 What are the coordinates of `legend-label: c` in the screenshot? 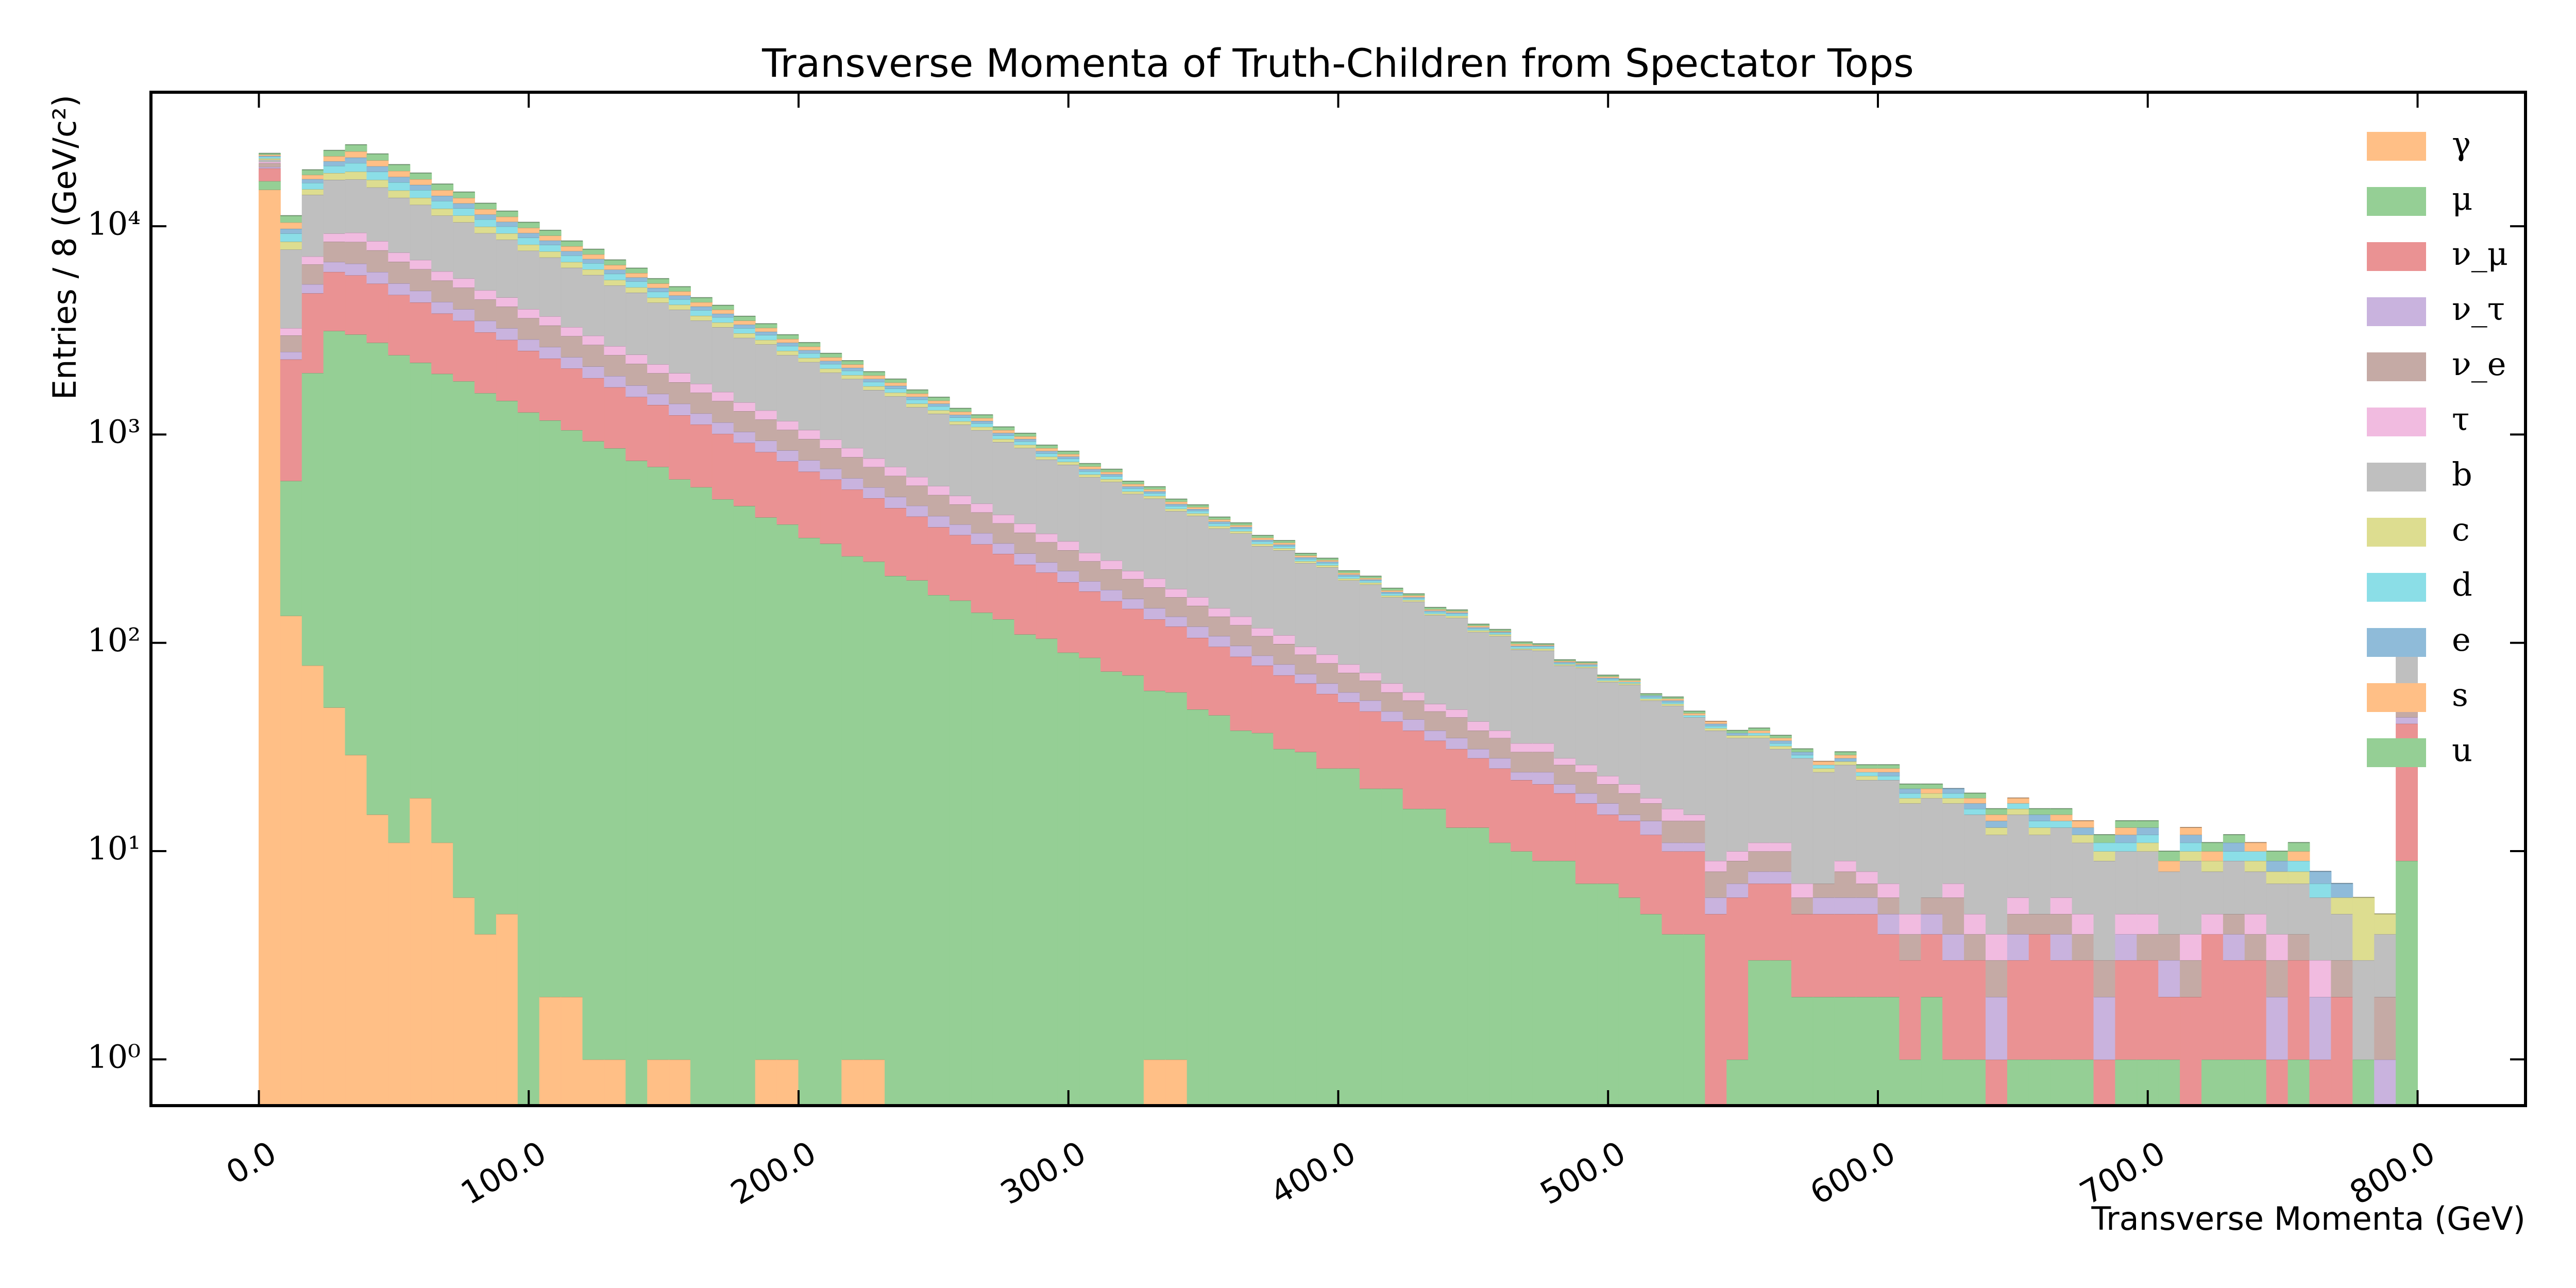 It's located at (2461, 529).